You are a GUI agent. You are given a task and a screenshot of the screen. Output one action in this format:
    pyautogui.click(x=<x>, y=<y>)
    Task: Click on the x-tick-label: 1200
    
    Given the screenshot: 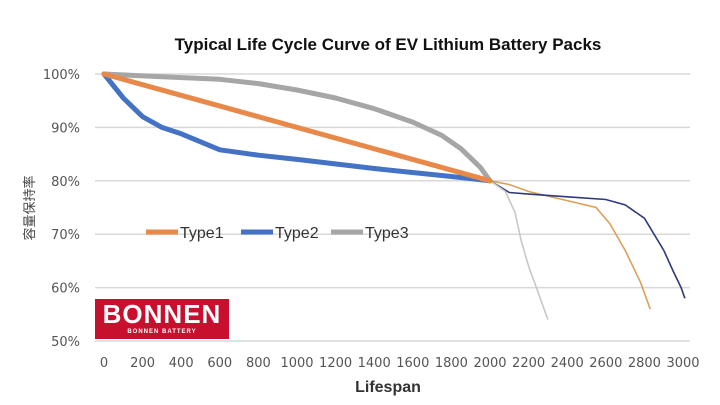 What is the action you would take?
    pyautogui.click(x=335, y=363)
    